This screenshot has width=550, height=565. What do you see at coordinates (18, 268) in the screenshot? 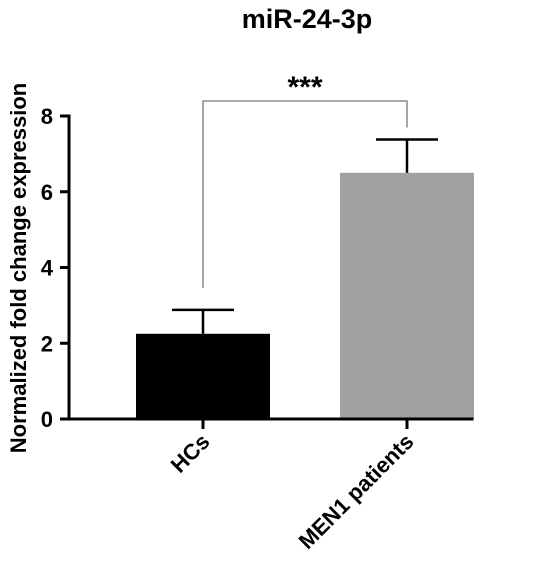
I see `y-axis-label: Normalized fold change expression` at bounding box center [18, 268].